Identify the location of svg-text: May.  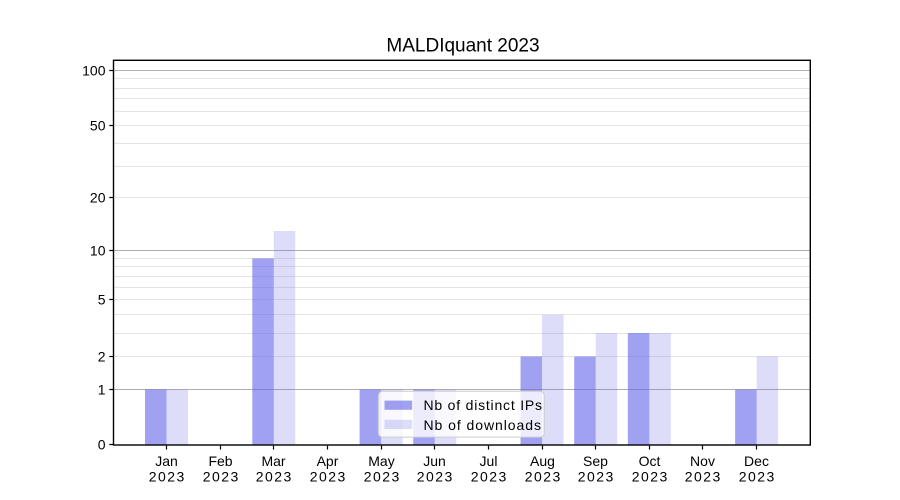
(381, 461).